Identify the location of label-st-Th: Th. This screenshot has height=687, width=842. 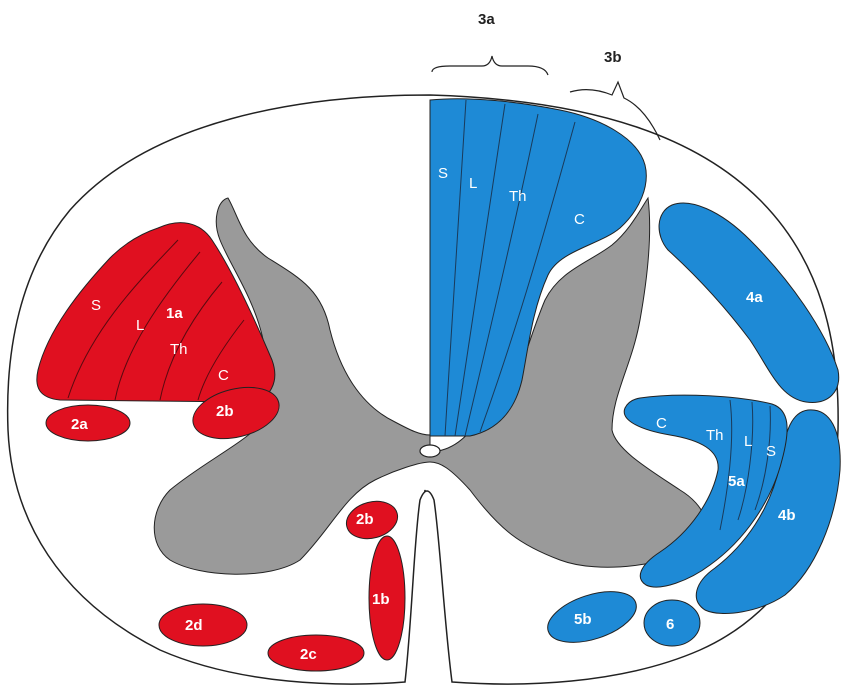
(715, 435).